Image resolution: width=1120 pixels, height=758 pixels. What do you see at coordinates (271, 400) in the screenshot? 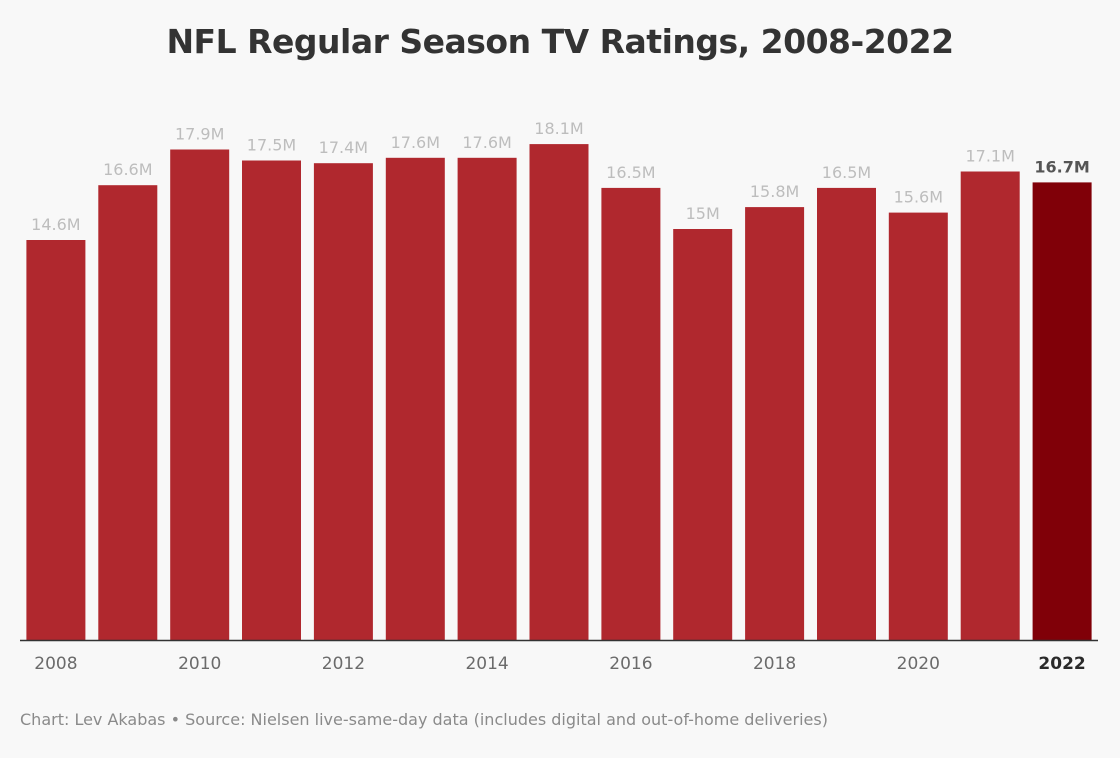
I see `bar-2011` at bounding box center [271, 400].